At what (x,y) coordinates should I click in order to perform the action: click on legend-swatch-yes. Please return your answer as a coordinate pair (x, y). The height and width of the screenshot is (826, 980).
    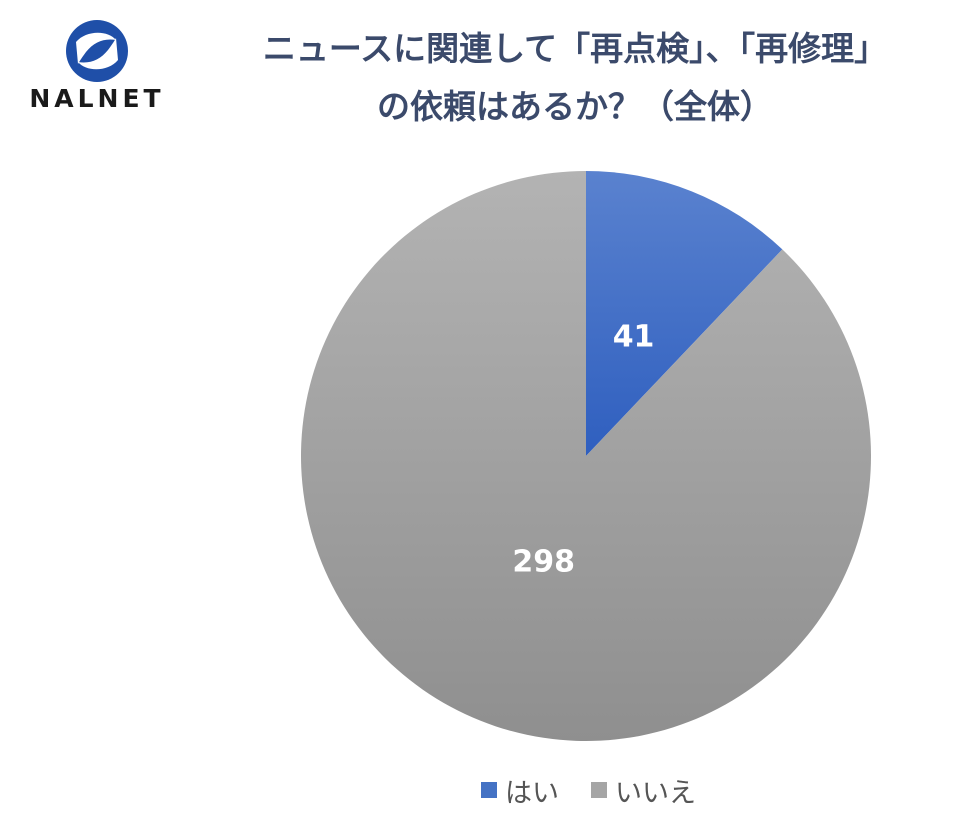
    Looking at the image, I should click on (489, 790).